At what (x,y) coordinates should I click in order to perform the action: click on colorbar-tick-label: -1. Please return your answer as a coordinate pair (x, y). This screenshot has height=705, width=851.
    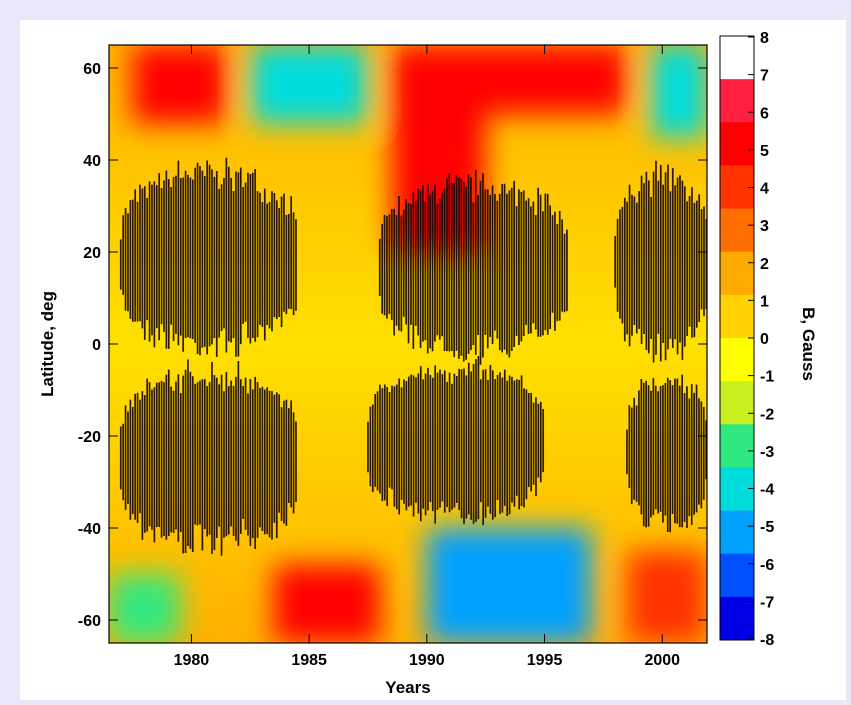
    Looking at the image, I should click on (767, 377).